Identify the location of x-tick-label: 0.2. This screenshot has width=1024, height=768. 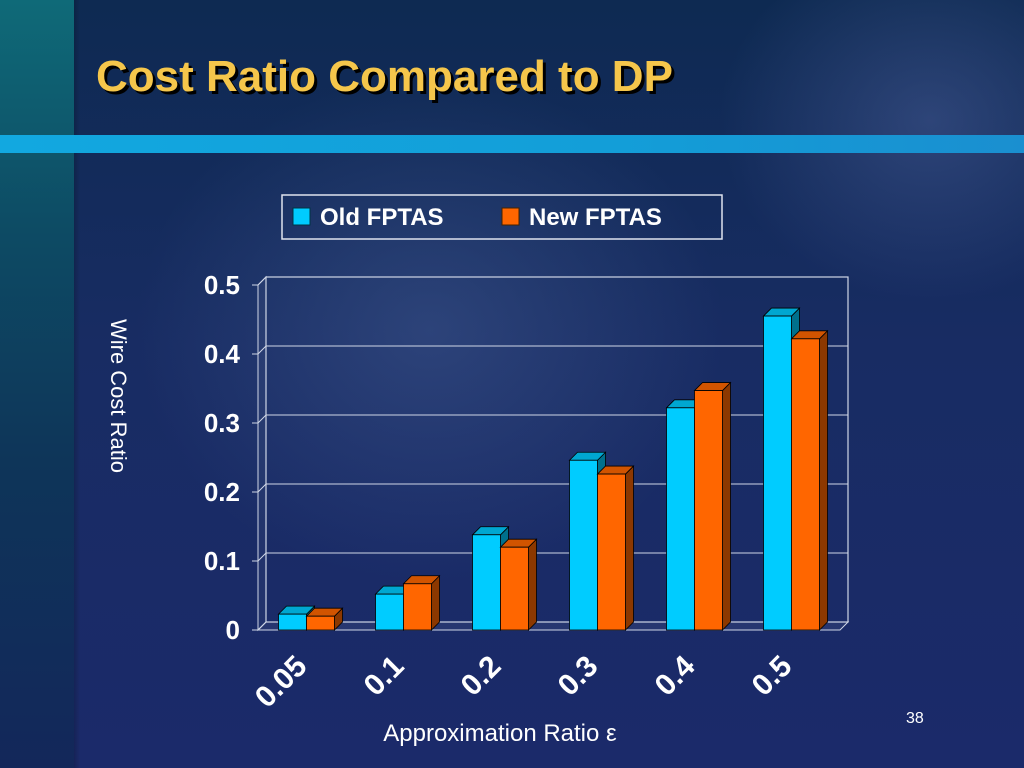
(481, 676).